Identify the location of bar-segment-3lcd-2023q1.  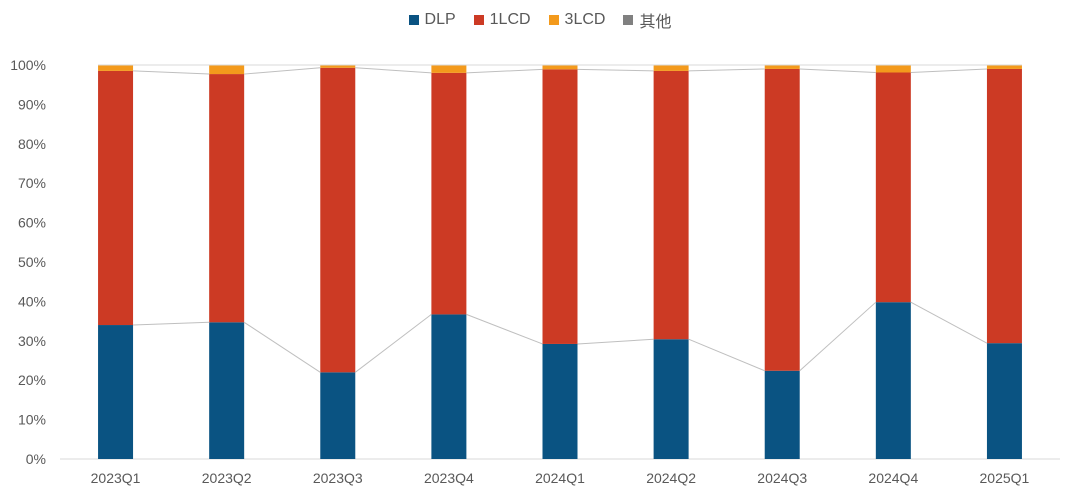
(116, 68).